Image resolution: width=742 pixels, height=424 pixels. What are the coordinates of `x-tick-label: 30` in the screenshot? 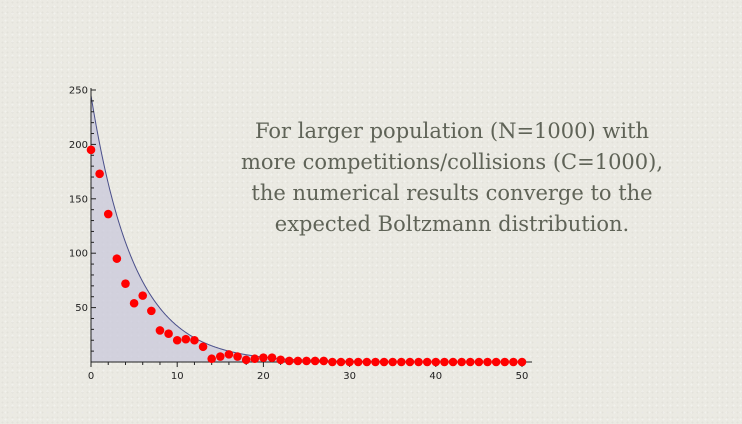 It's located at (349, 376).